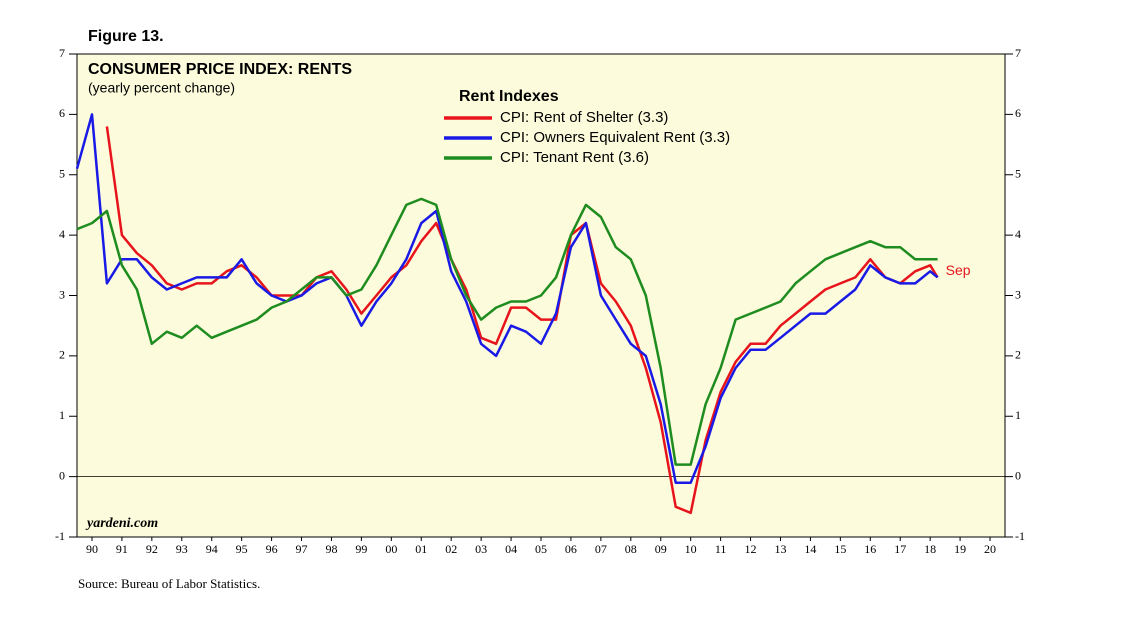  Describe the element at coordinates (990, 549) in the screenshot. I see `x-tick-label: 20` at that location.